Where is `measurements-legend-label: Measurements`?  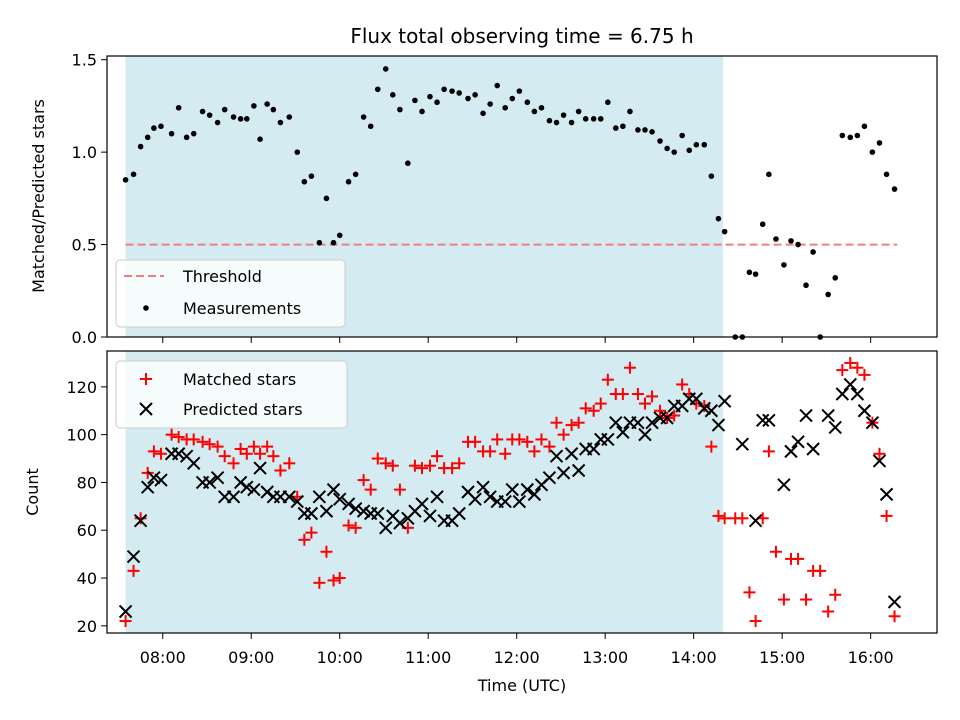
measurements-legend-label: Measurements is located at coordinates (242, 308).